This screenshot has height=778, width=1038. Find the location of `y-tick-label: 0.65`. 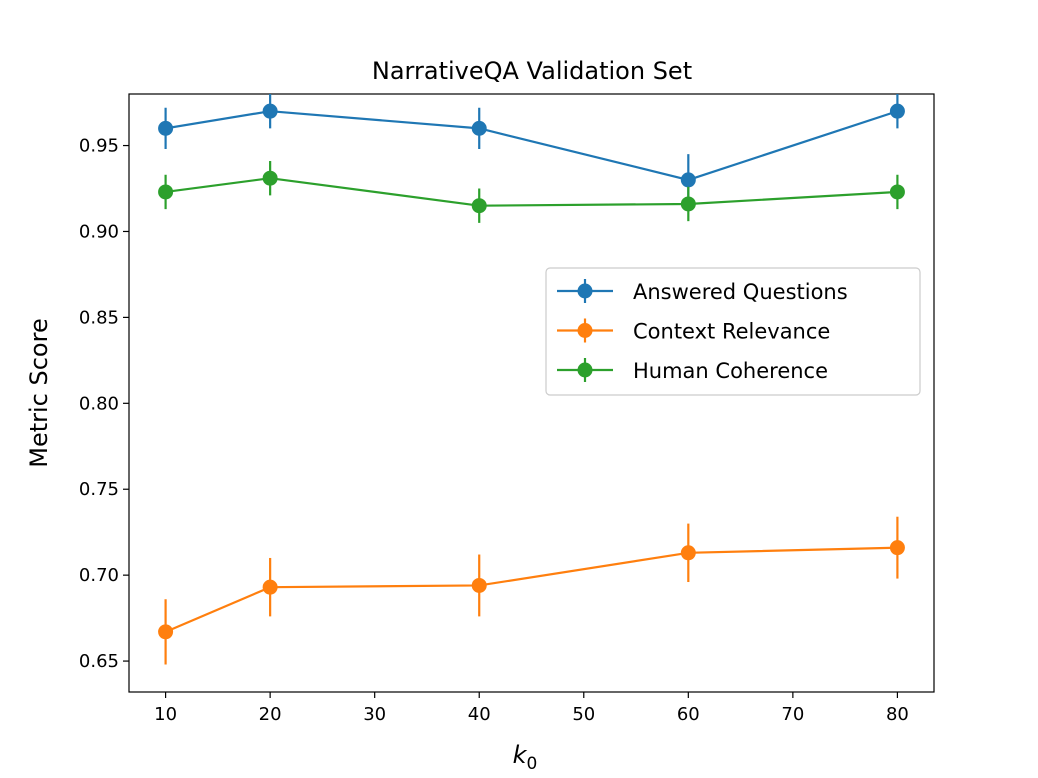

y-tick-label: 0.65 is located at coordinates (99, 661).